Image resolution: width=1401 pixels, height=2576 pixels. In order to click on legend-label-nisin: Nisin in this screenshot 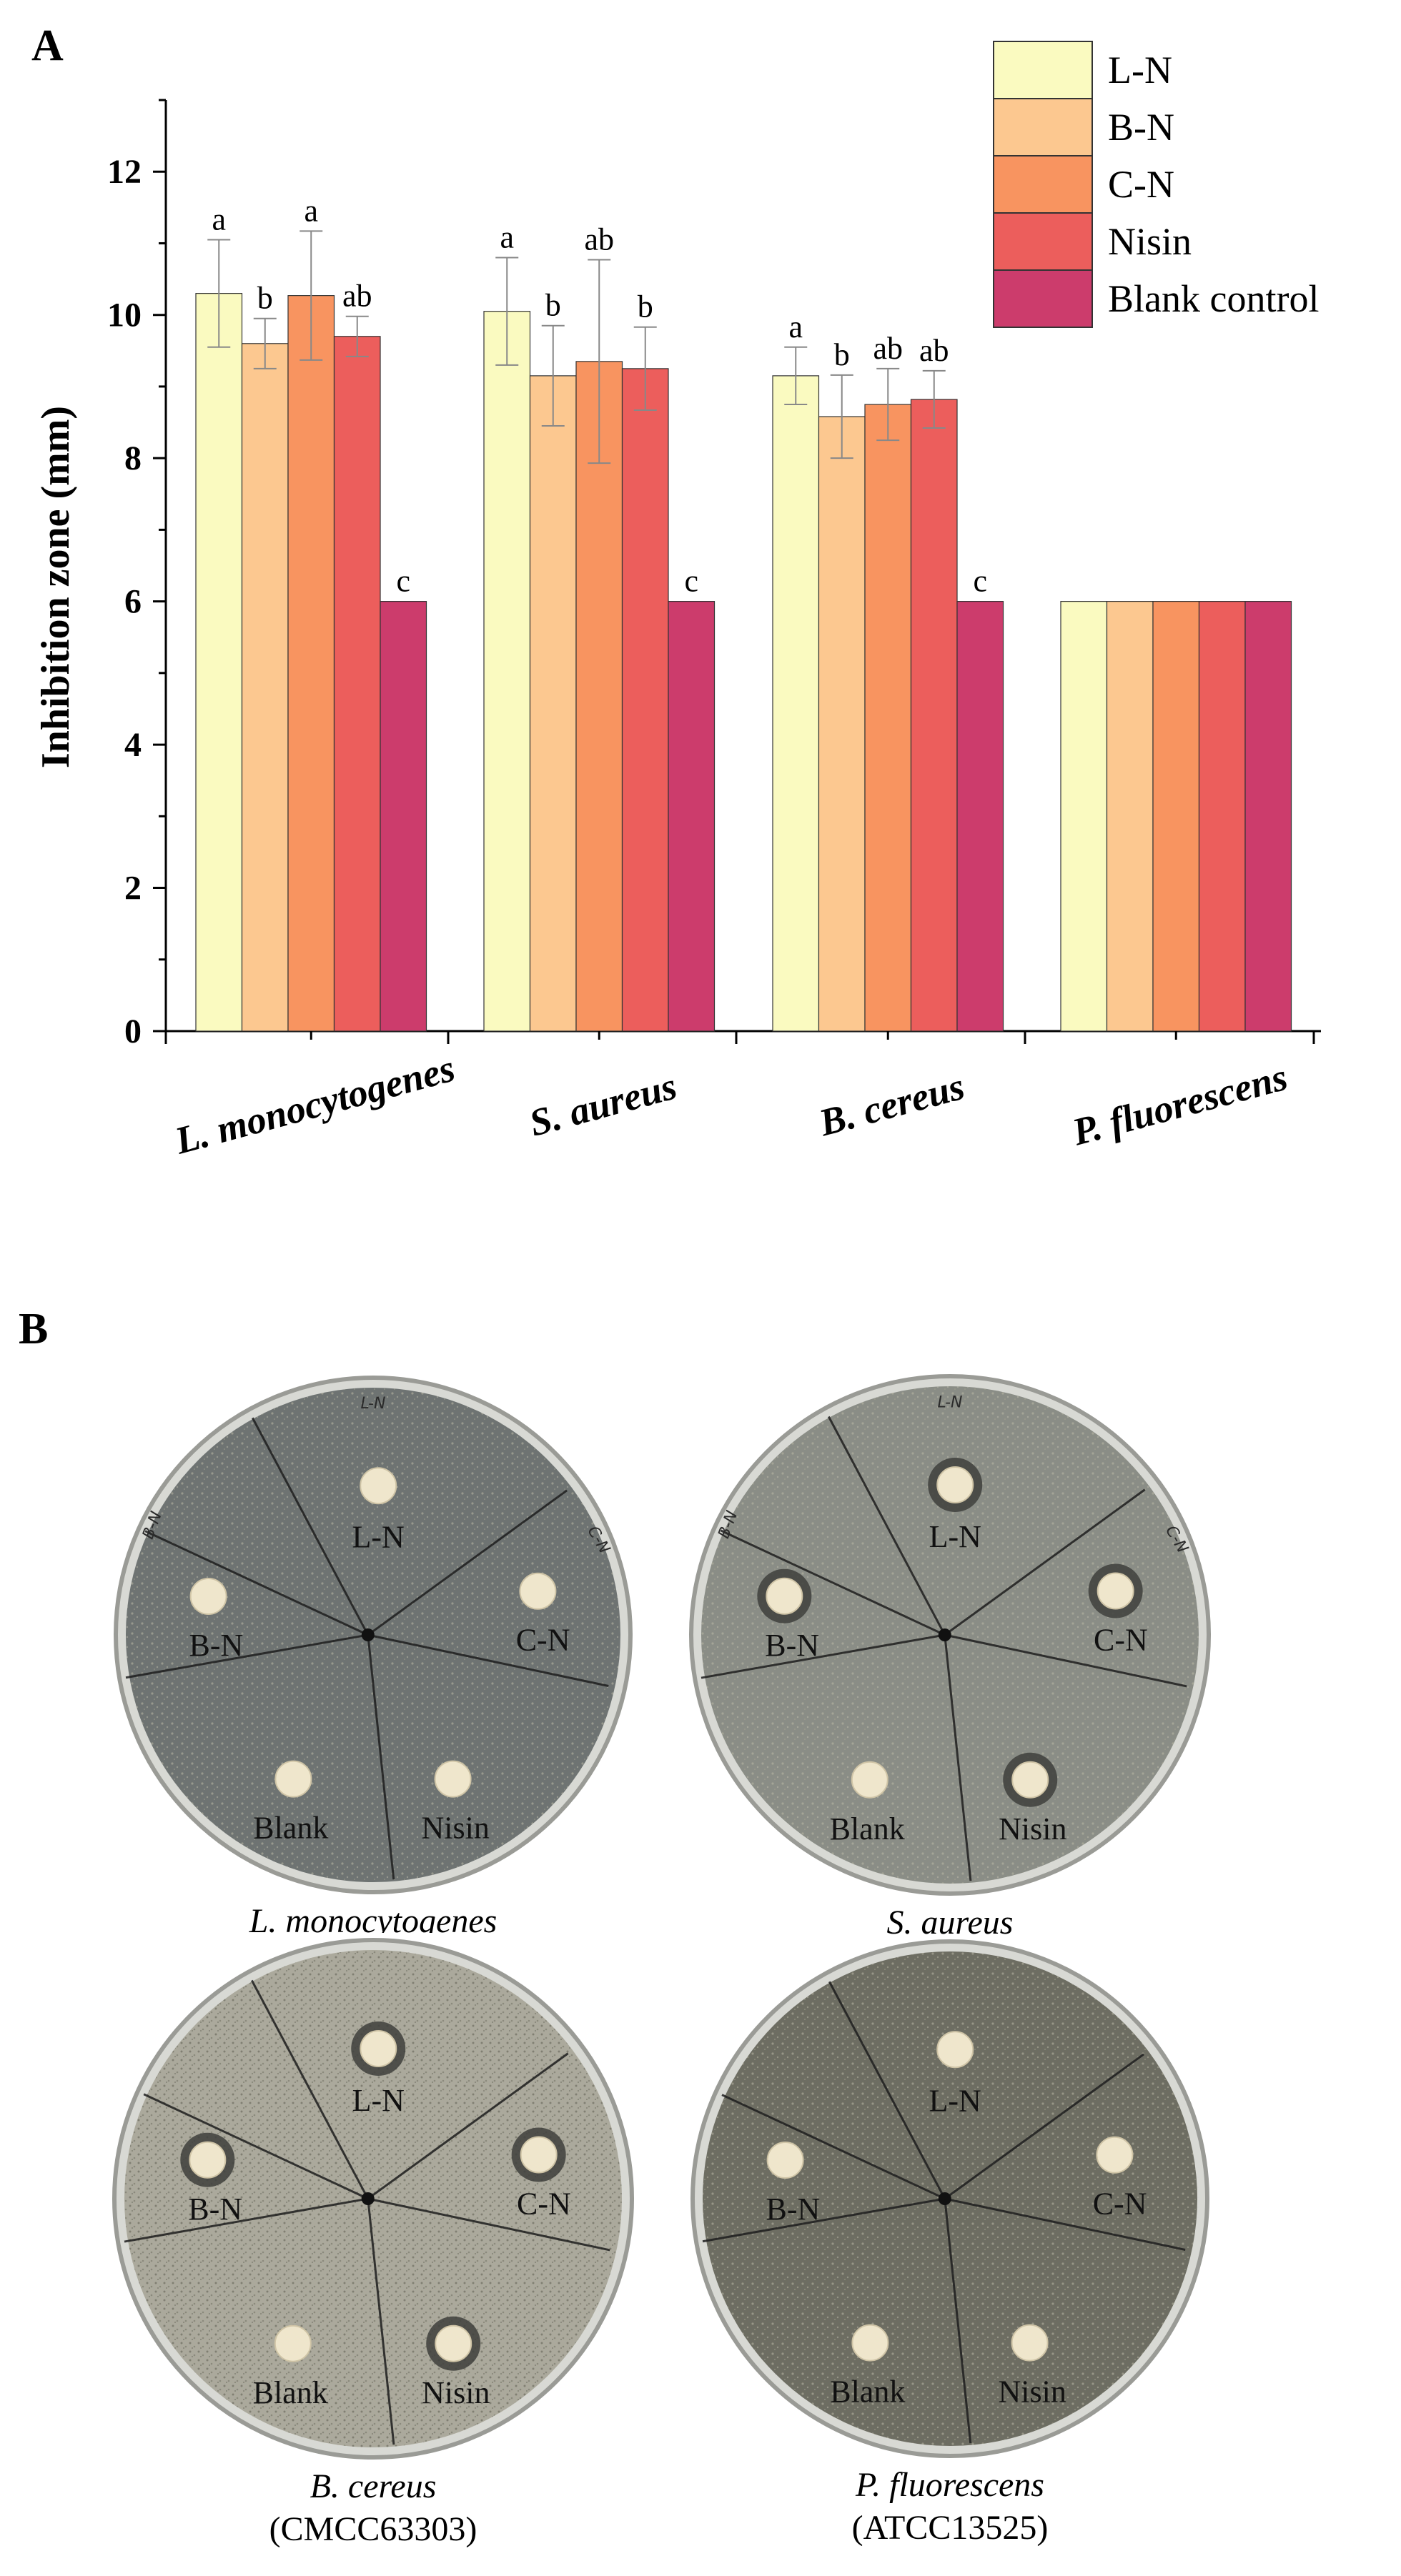, I will do `click(1150, 241)`.